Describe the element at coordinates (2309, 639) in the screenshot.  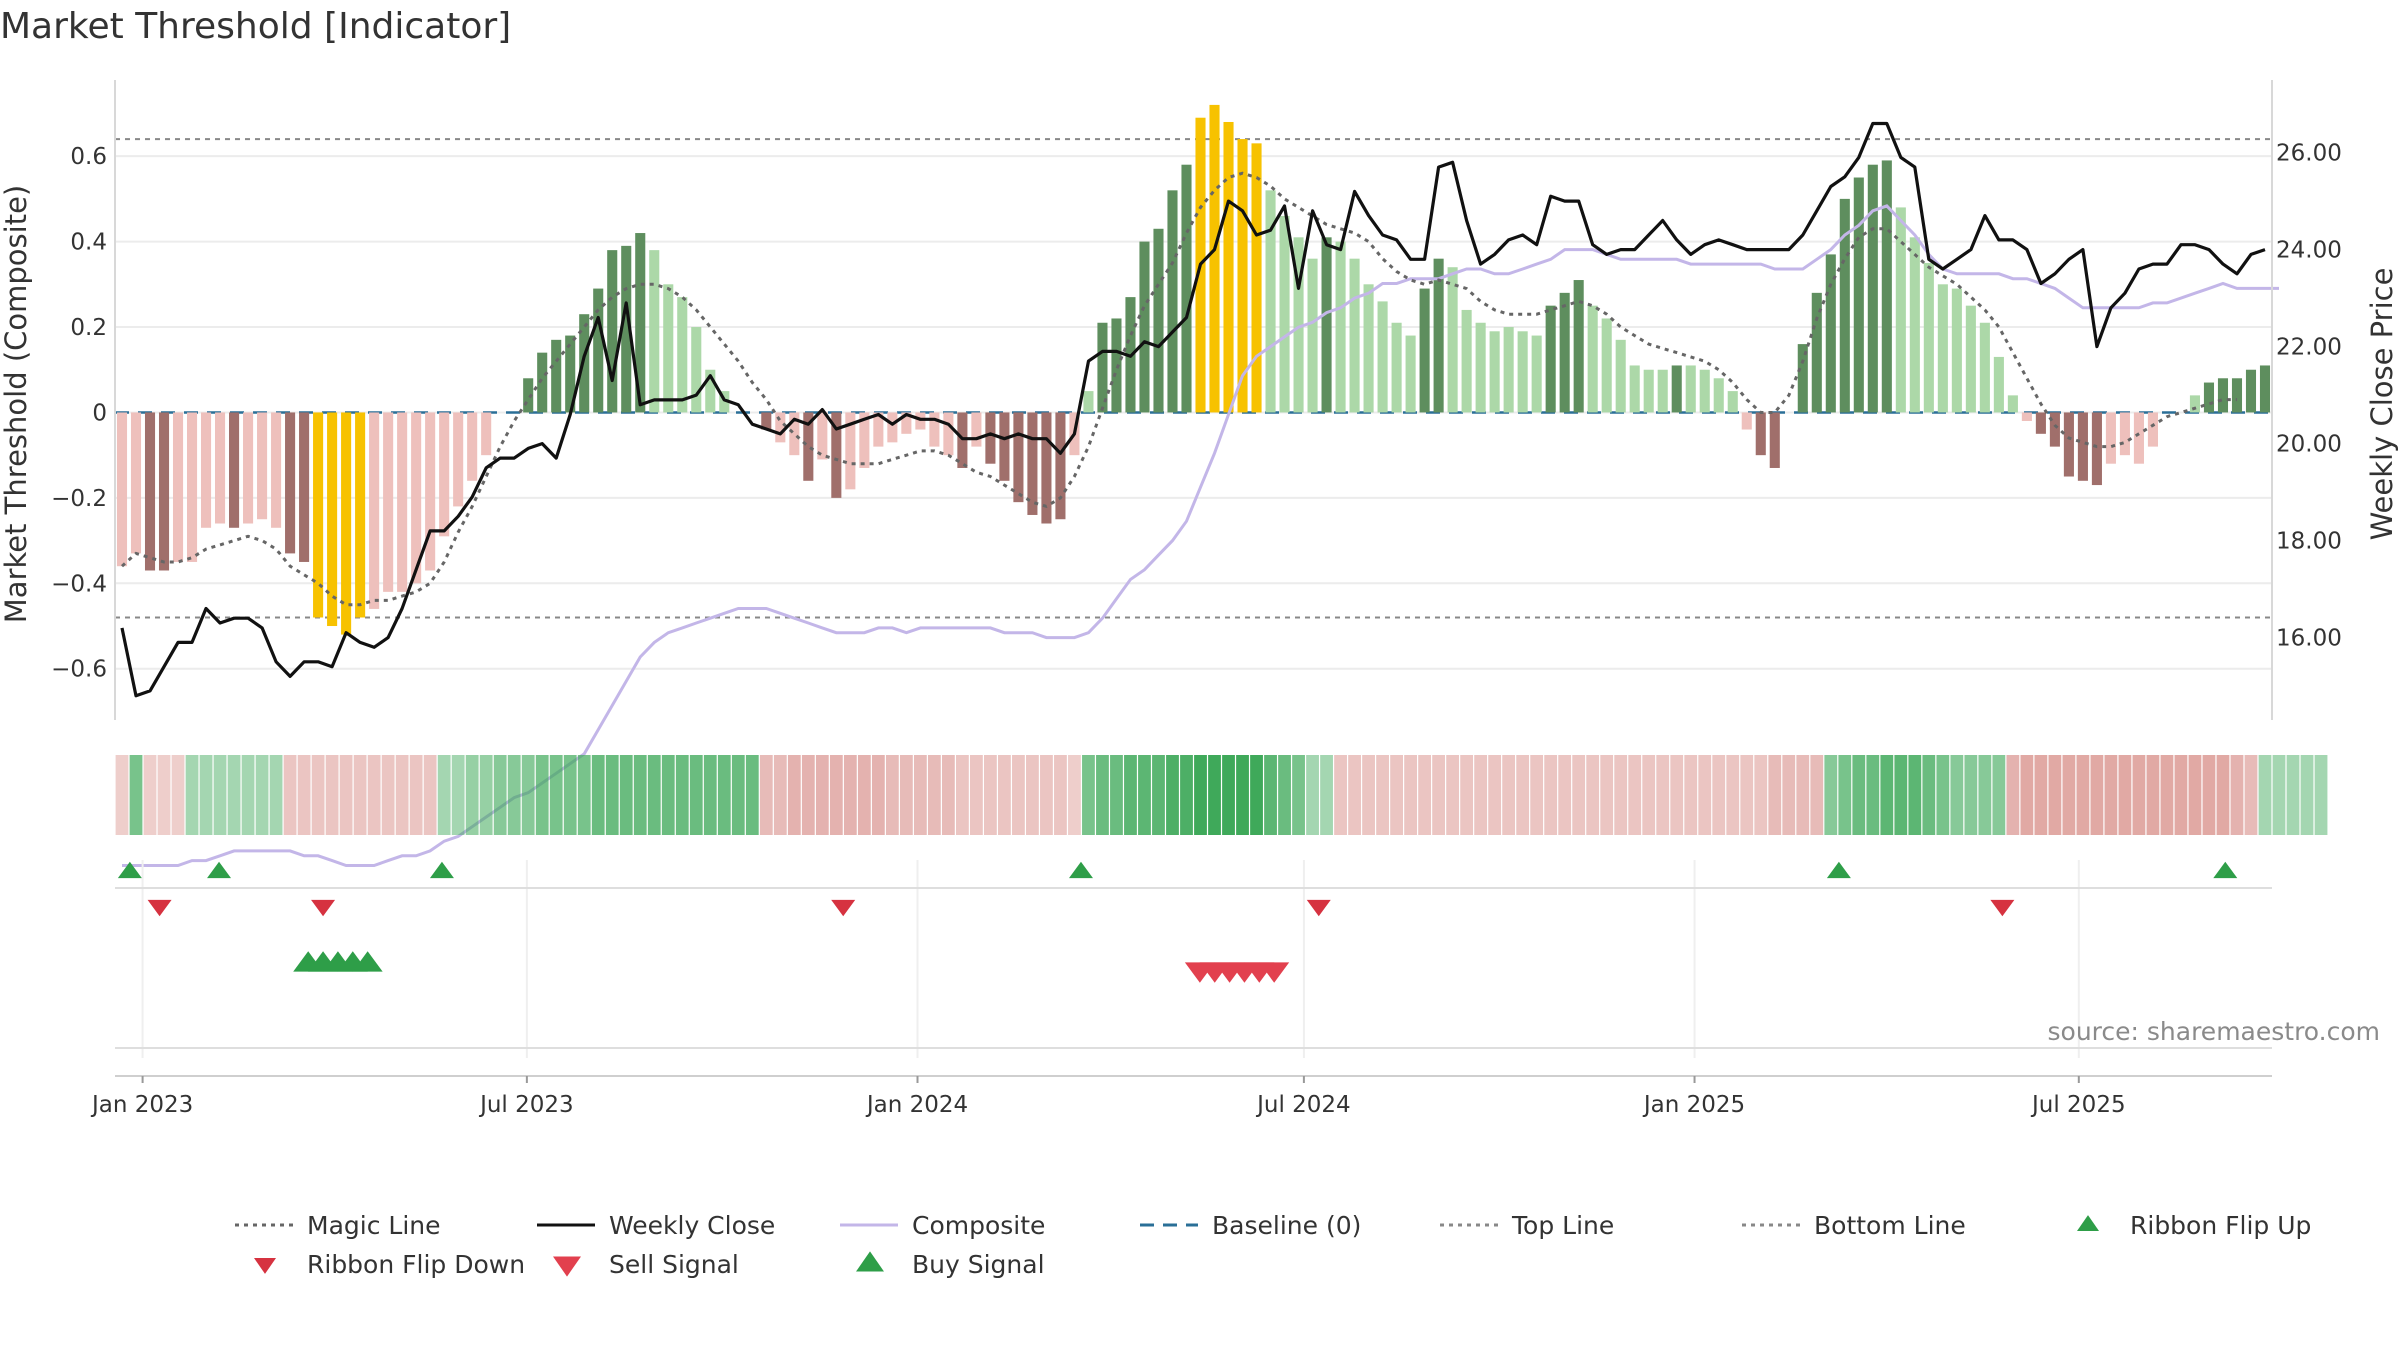
I see `y2-tick-label: 16.00` at that location.